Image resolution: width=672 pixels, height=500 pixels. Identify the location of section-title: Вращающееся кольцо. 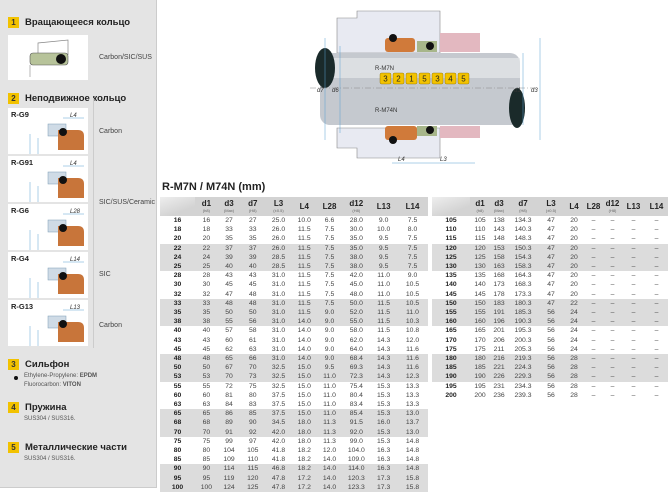
(78, 22).